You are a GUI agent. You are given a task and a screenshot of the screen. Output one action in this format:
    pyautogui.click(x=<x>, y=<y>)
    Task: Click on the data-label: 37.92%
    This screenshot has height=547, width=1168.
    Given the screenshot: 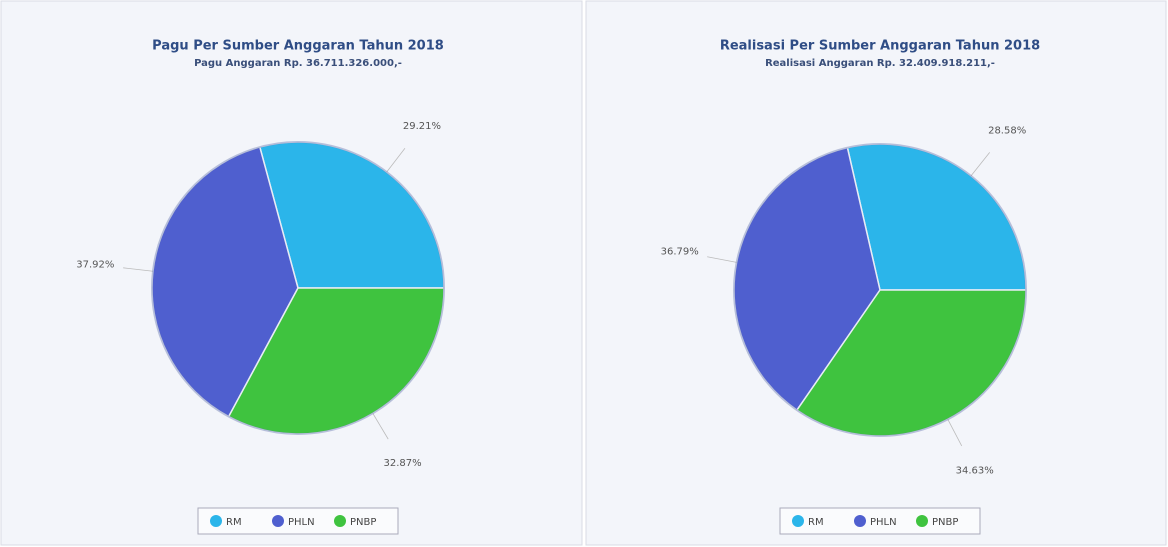 What is the action you would take?
    pyautogui.click(x=95, y=265)
    